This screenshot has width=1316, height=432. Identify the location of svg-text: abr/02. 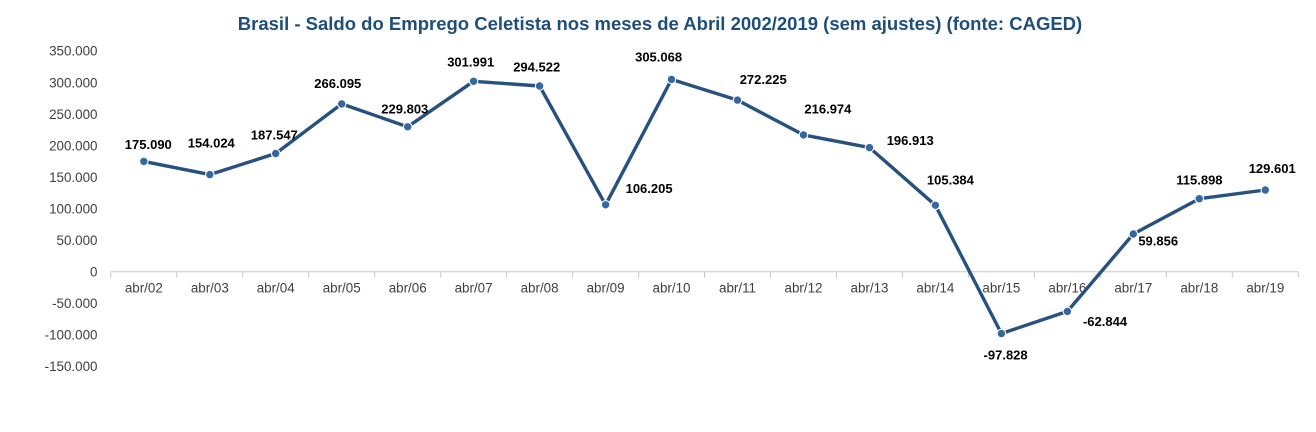
(144, 288).